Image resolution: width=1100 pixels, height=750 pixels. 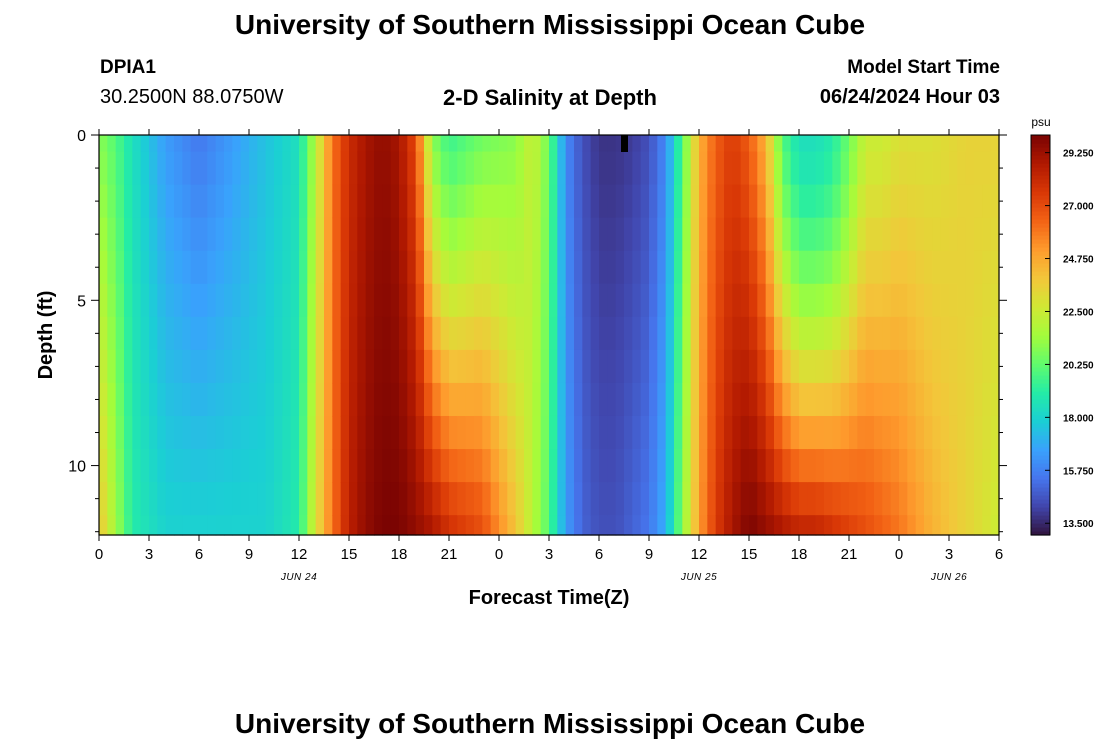 I want to click on station-id: DPIA1, so click(x=128, y=67).